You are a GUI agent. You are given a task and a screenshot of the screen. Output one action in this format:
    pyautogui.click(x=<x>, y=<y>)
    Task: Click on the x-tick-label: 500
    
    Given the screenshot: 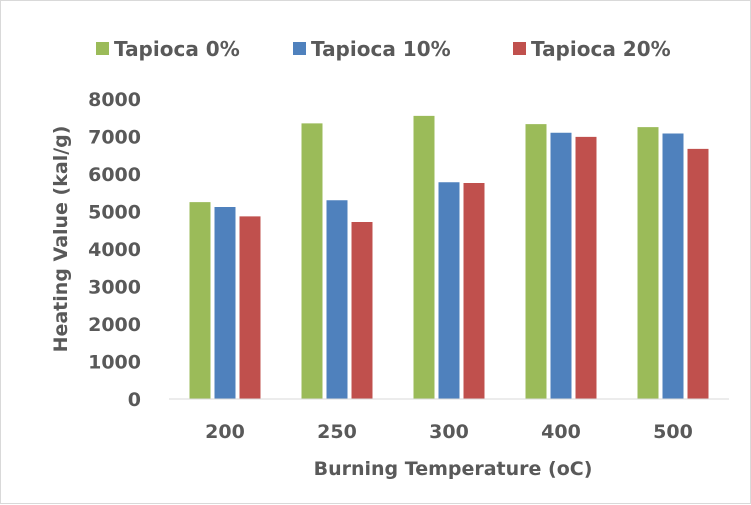 What is the action you would take?
    pyautogui.click(x=673, y=432)
    